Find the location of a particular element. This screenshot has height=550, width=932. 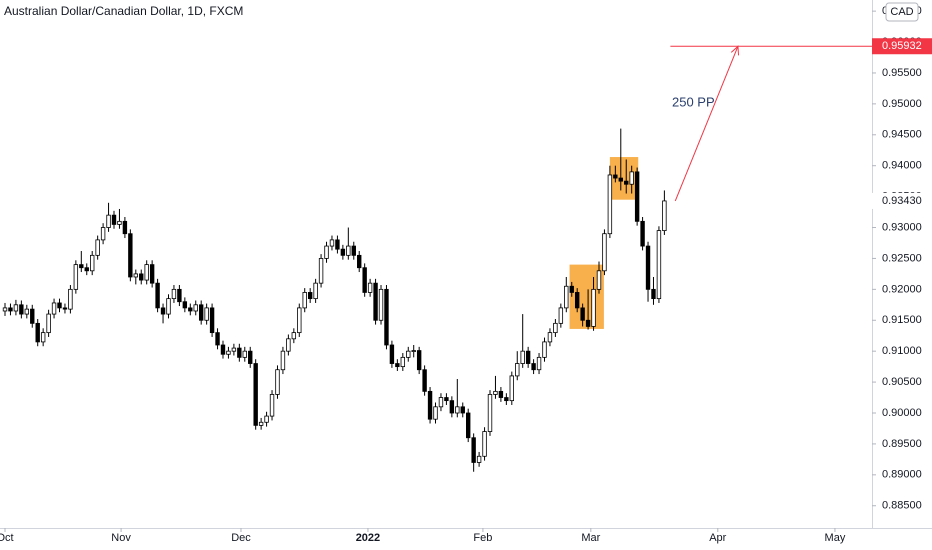

x-tick-label: Mar is located at coordinates (590, 538).